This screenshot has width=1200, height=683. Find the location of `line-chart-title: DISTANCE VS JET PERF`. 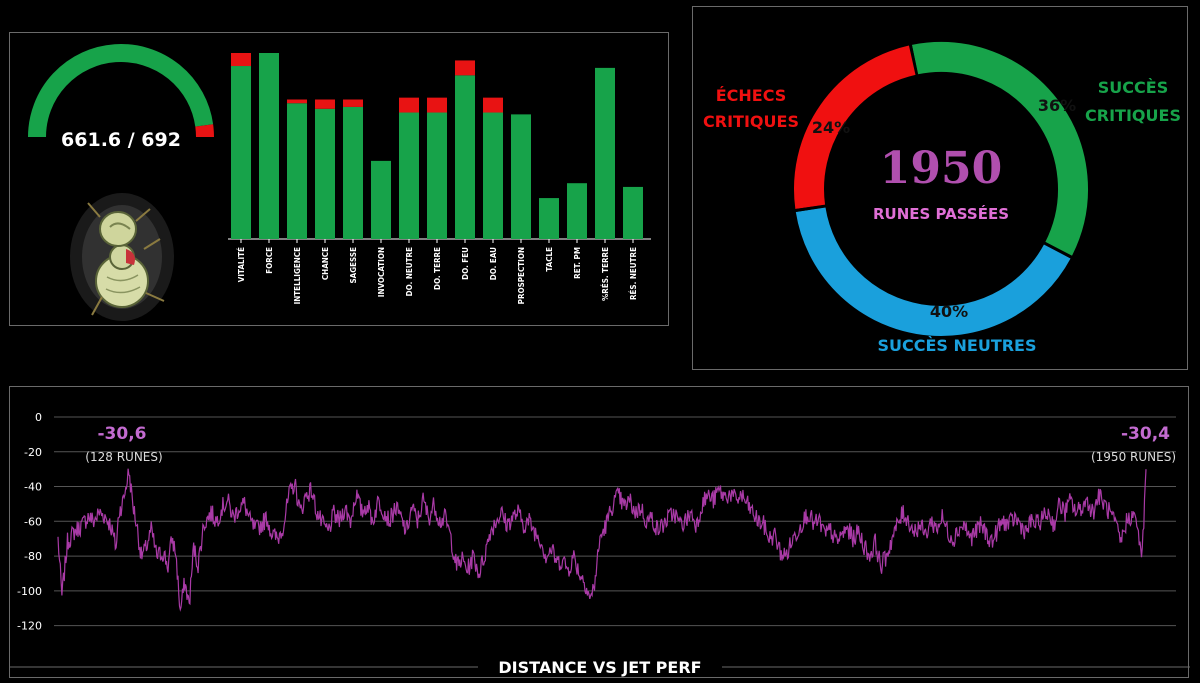

line-chart-title: DISTANCE VS JET PERF is located at coordinates (599, 667).